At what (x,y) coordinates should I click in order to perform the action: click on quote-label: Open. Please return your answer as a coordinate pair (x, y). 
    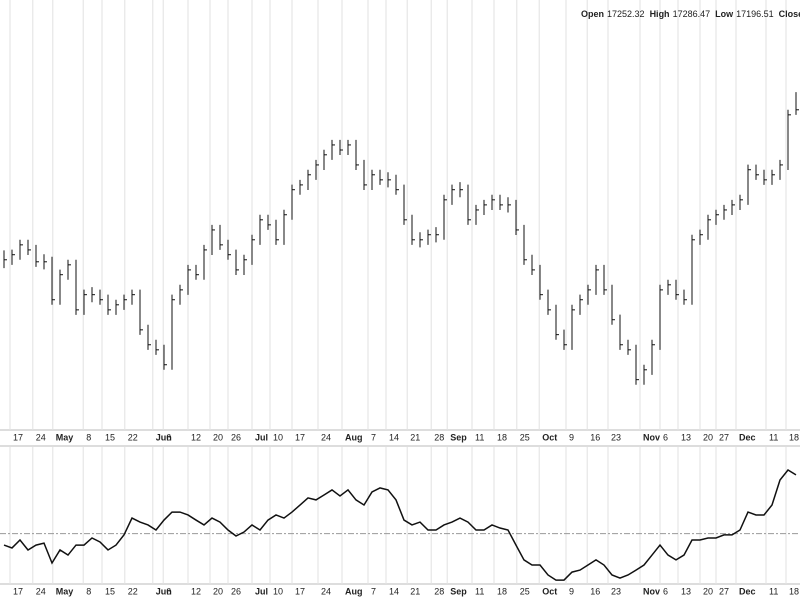
    Looking at the image, I should click on (592, 14).